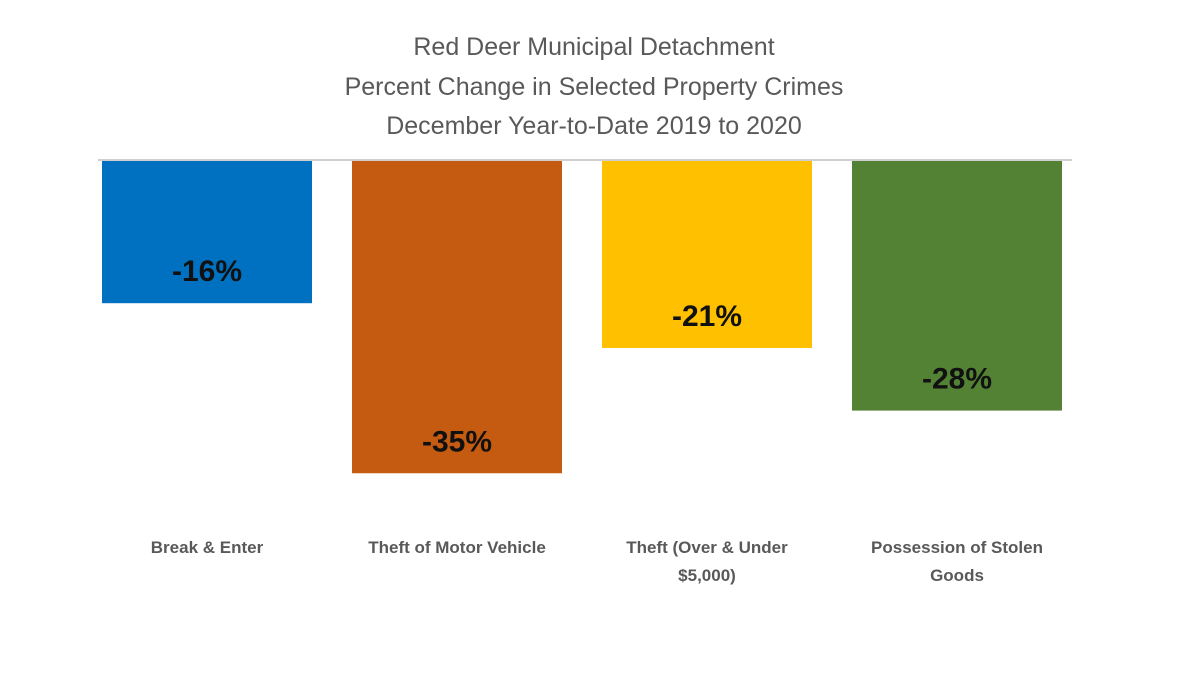 The width and height of the screenshot is (1200, 675). I want to click on data-label: -16%, so click(207, 271).